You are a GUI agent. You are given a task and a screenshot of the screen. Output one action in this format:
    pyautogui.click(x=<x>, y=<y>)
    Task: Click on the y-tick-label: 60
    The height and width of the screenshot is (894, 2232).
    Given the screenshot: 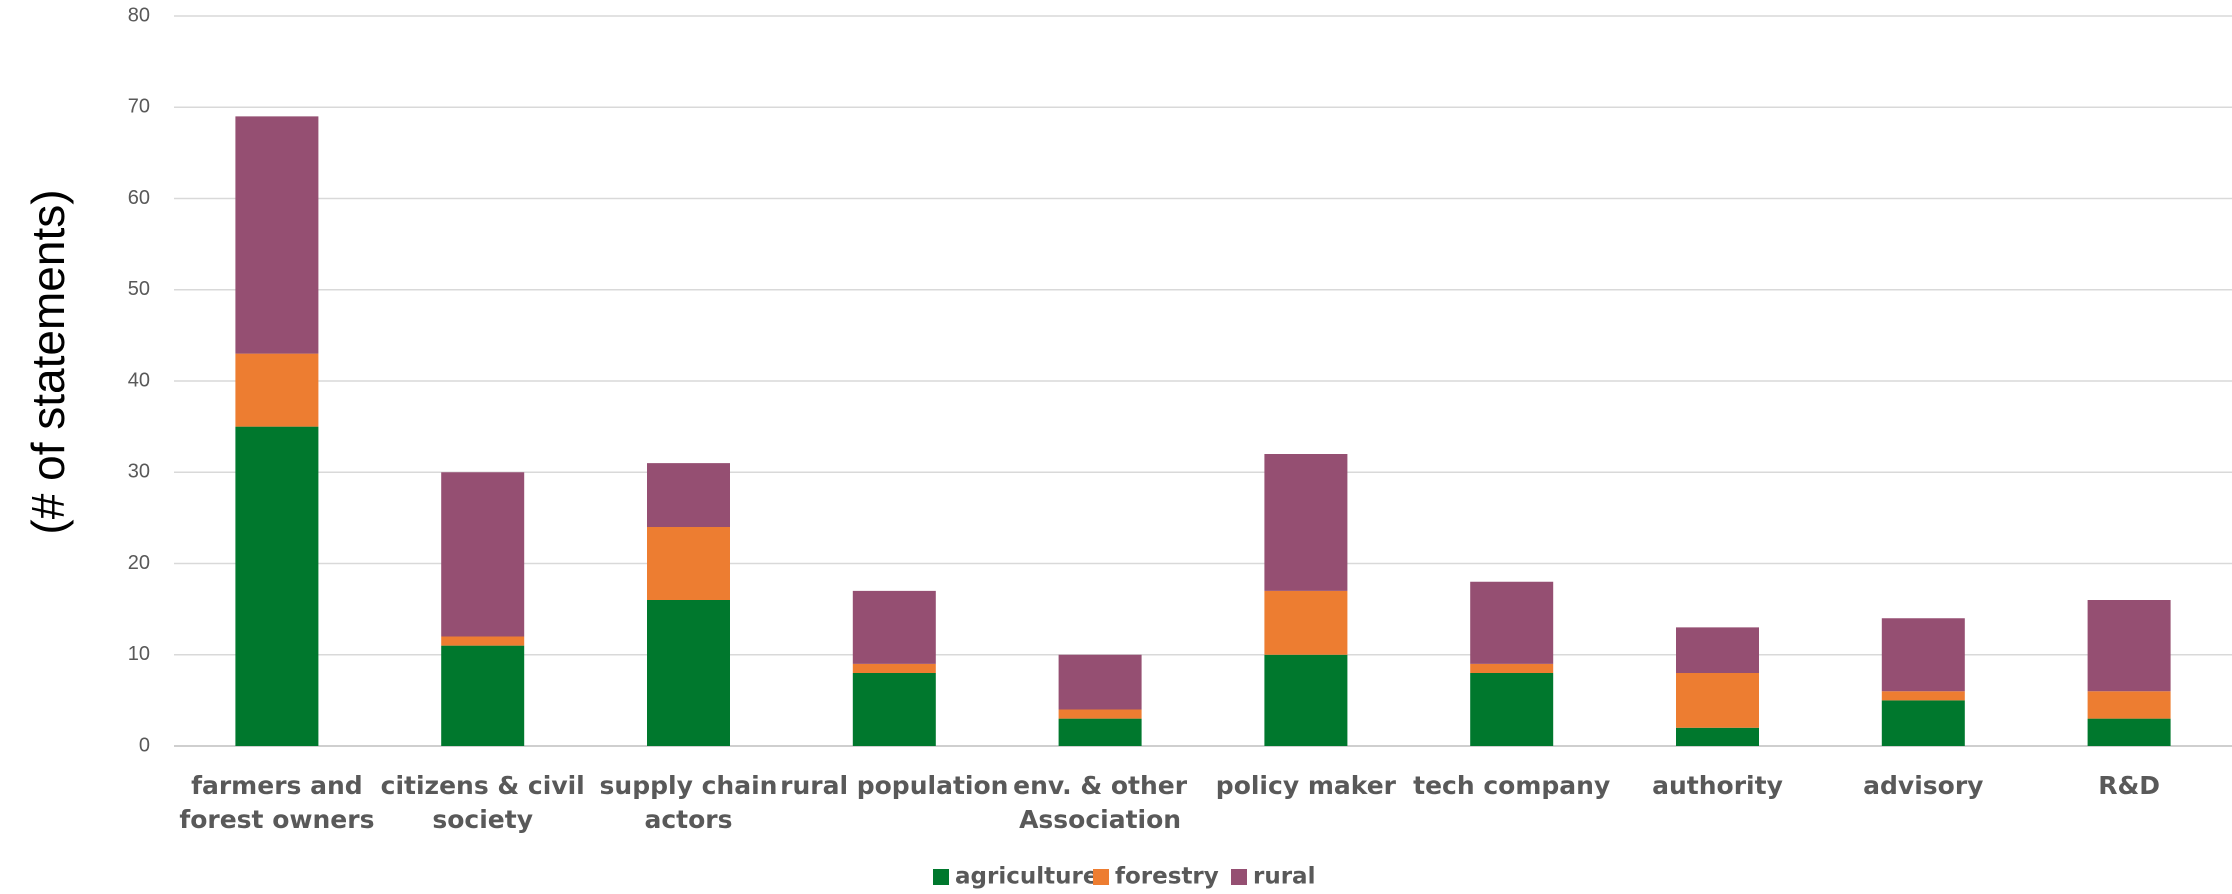 What is the action you would take?
    pyautogui.click(x=139, y=198)
    